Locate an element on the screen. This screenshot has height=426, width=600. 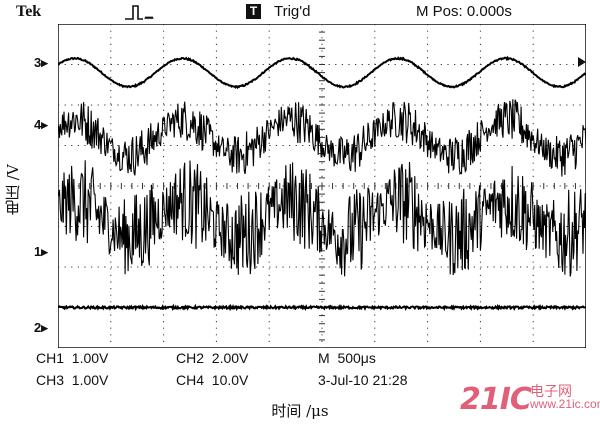
y-axis-label: 电压 /V is located at coordinates (13, 190).